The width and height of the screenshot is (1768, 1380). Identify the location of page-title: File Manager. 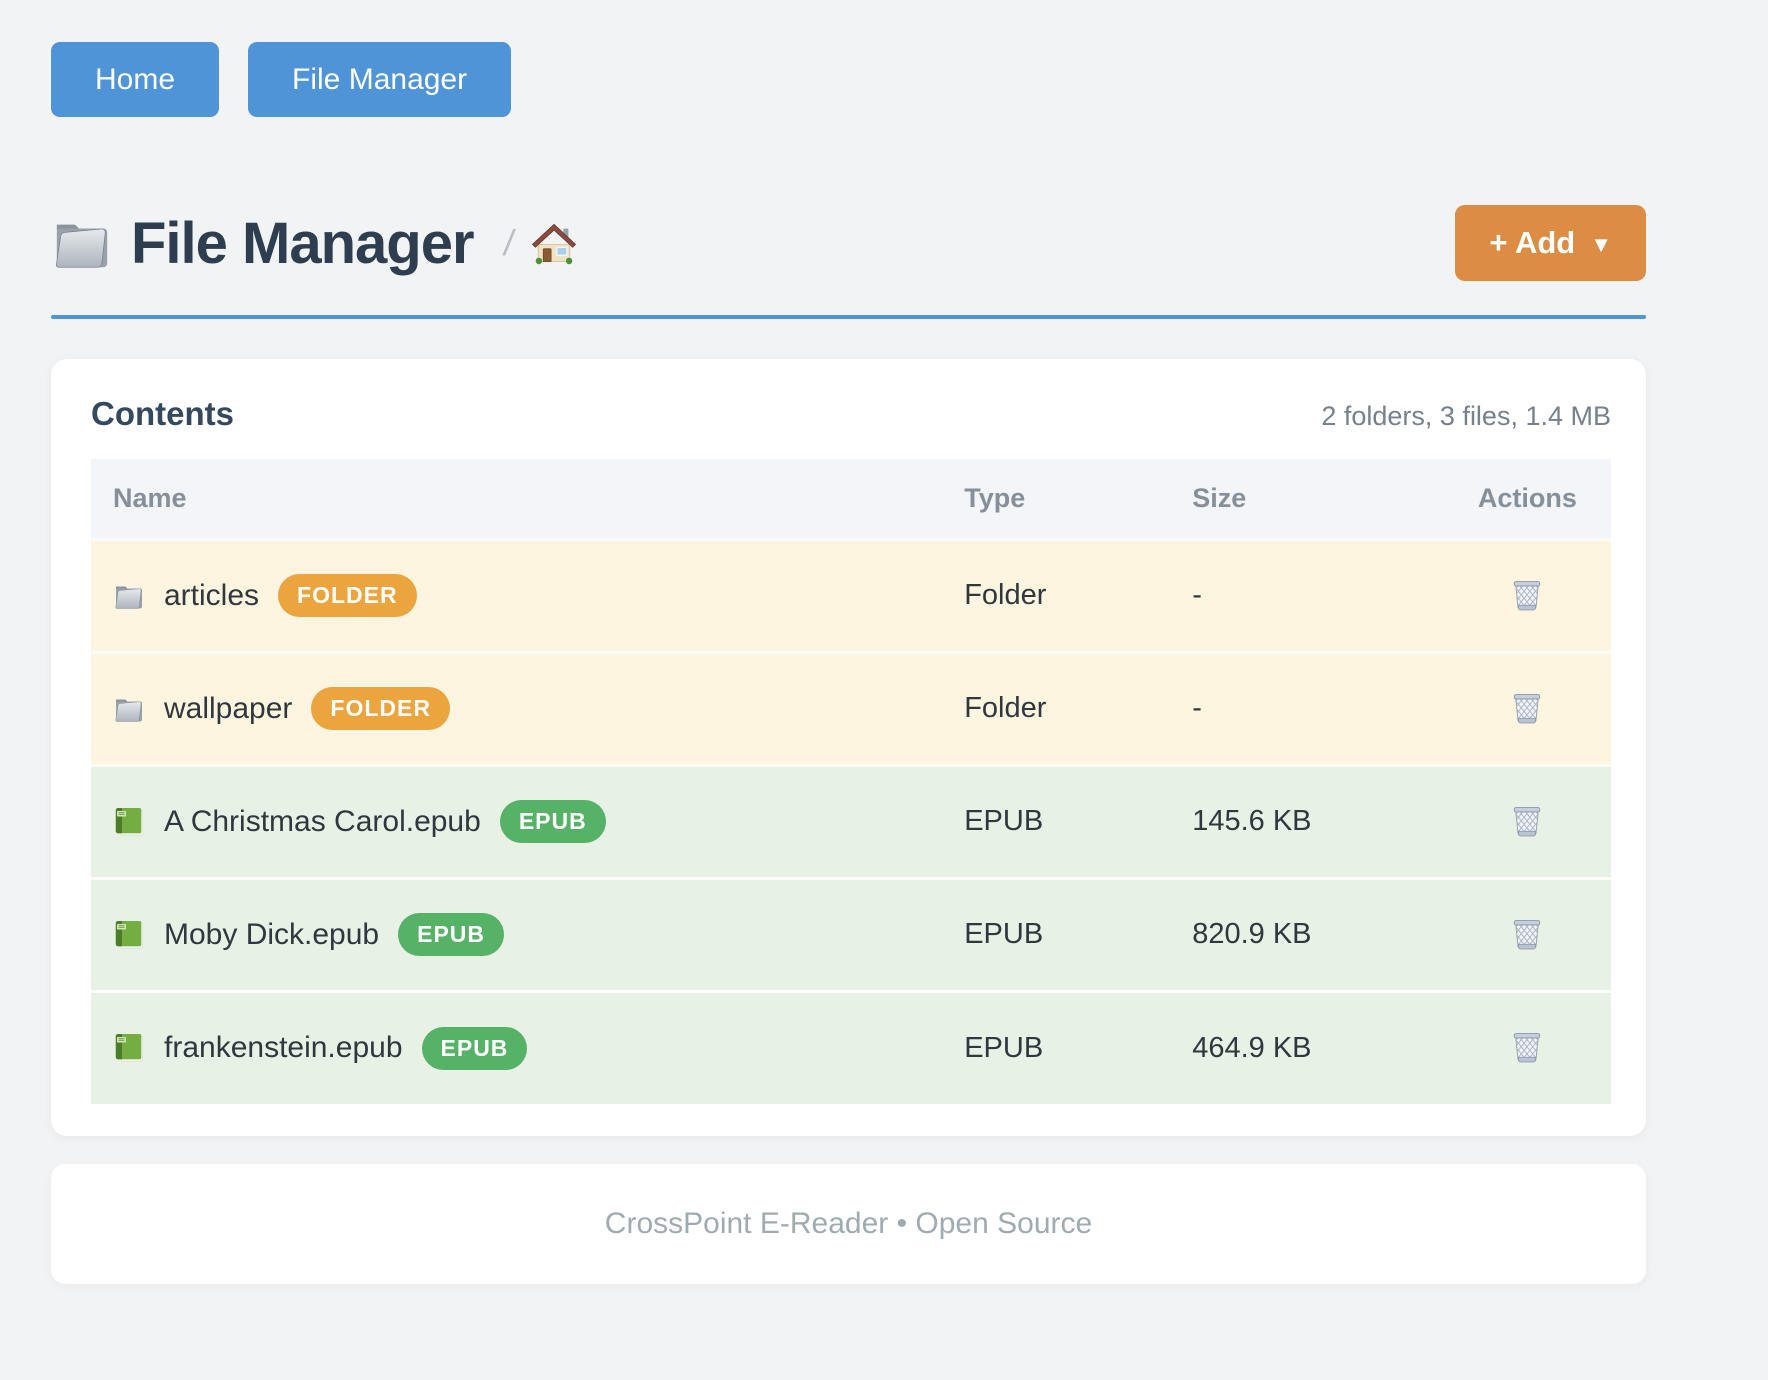
(303, 243).